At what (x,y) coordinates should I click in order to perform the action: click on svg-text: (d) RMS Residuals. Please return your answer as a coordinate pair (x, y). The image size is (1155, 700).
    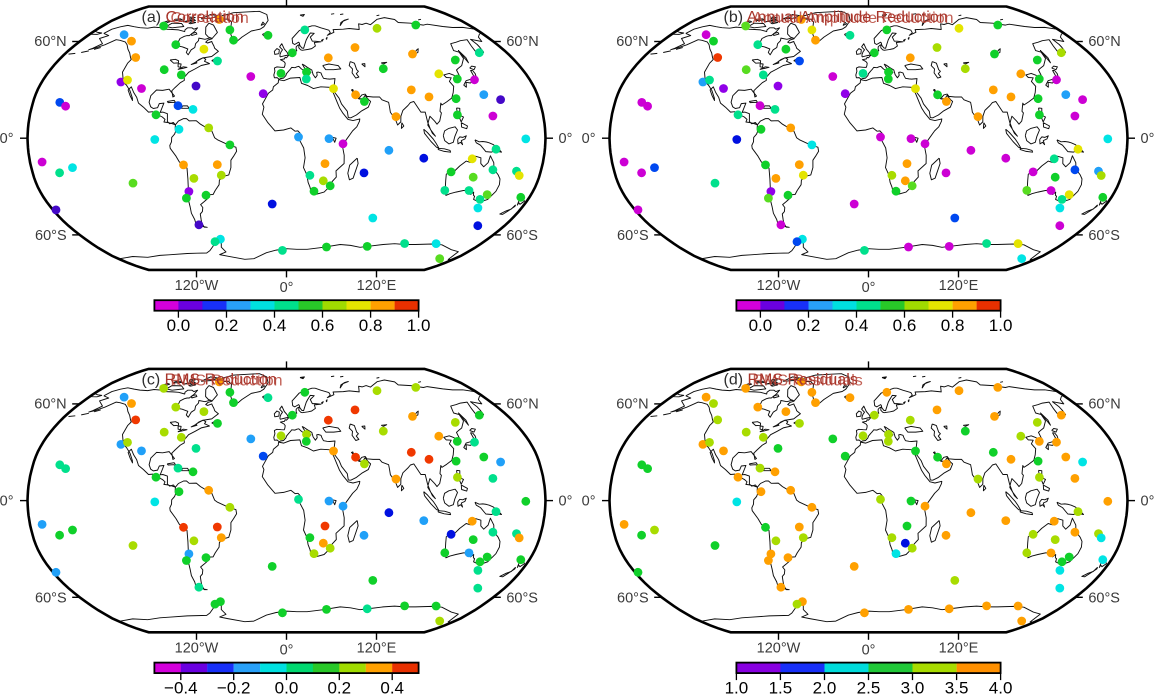
    Looking at the image, I should click on (791, 379).